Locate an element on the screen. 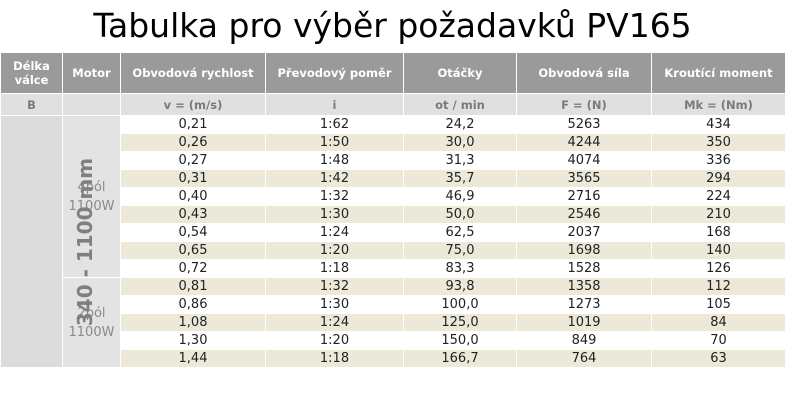  table-row: 1,08 1:24 125,0 1019 84 is located at coordinates (393, 322).